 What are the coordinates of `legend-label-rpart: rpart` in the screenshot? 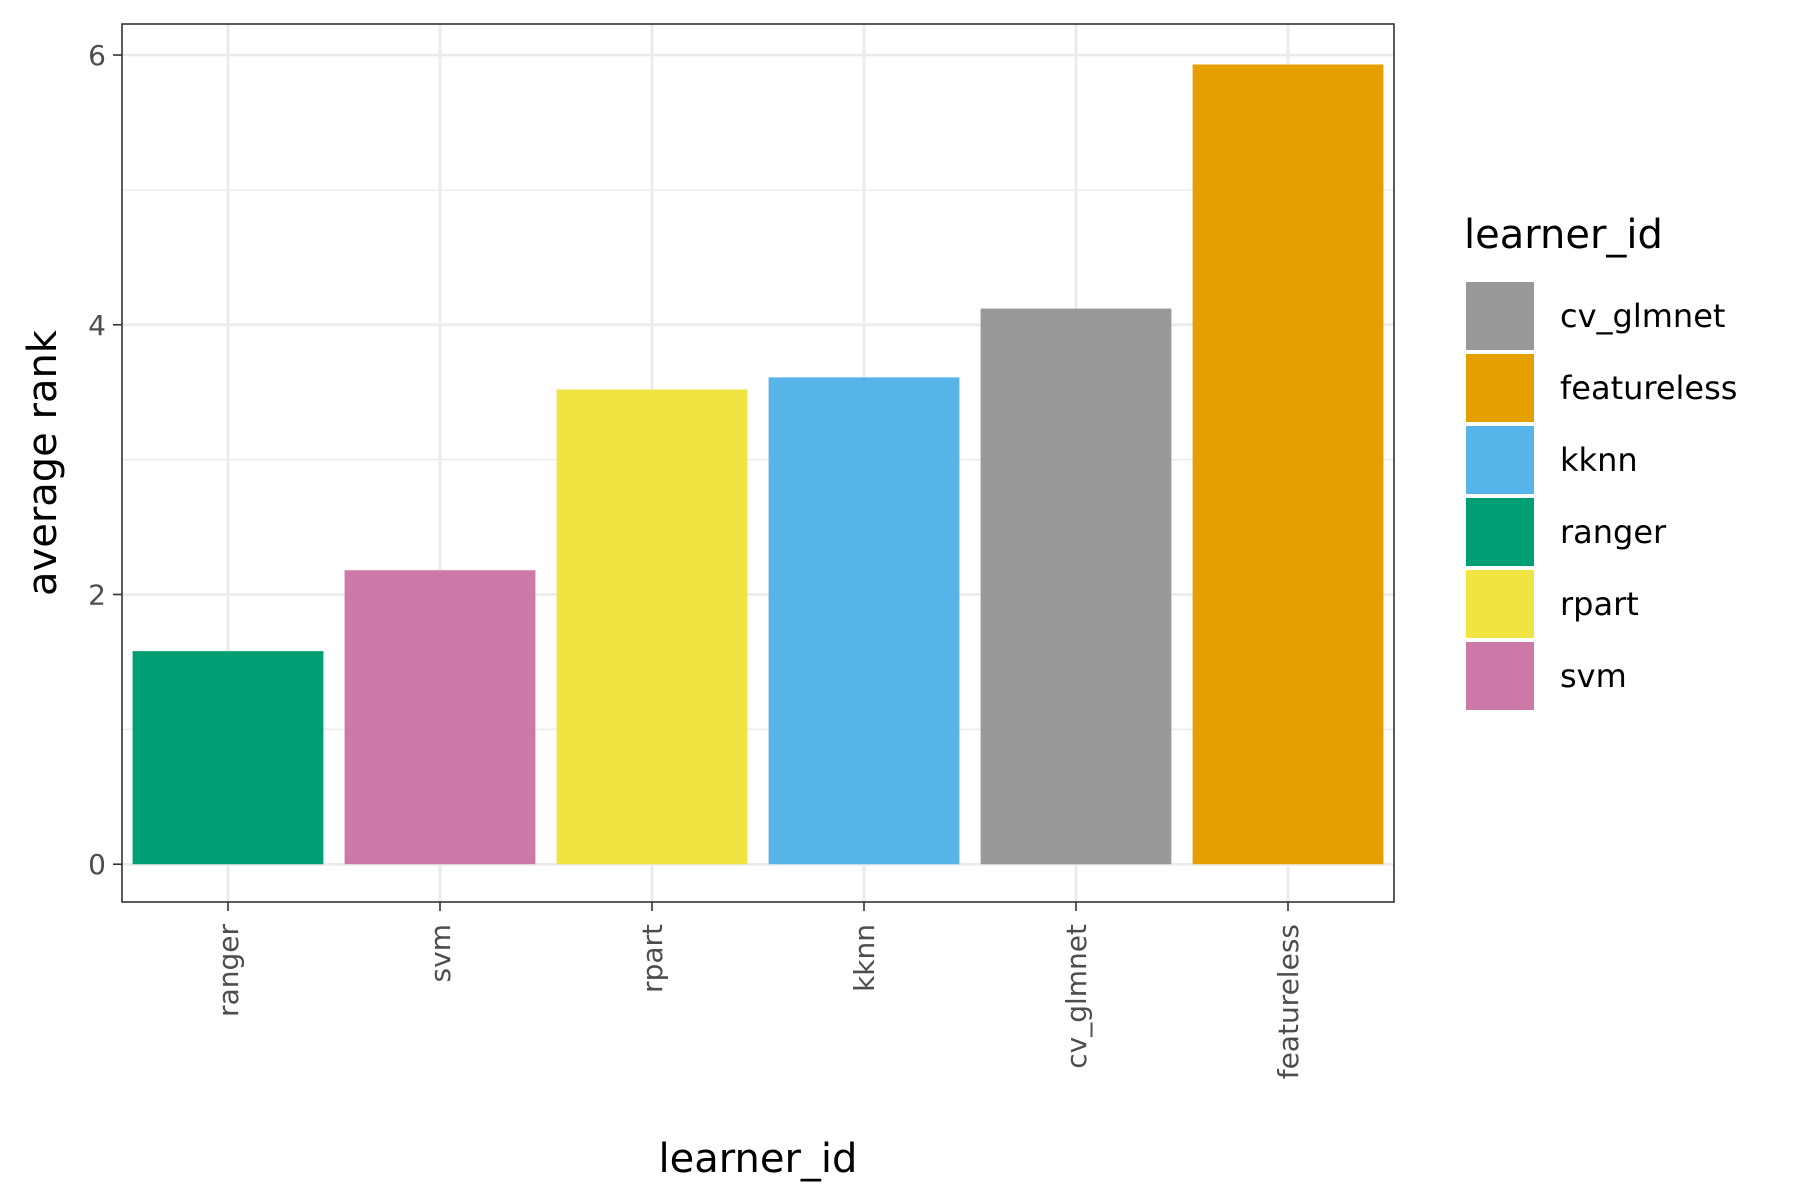 It's located at (1599, 604).